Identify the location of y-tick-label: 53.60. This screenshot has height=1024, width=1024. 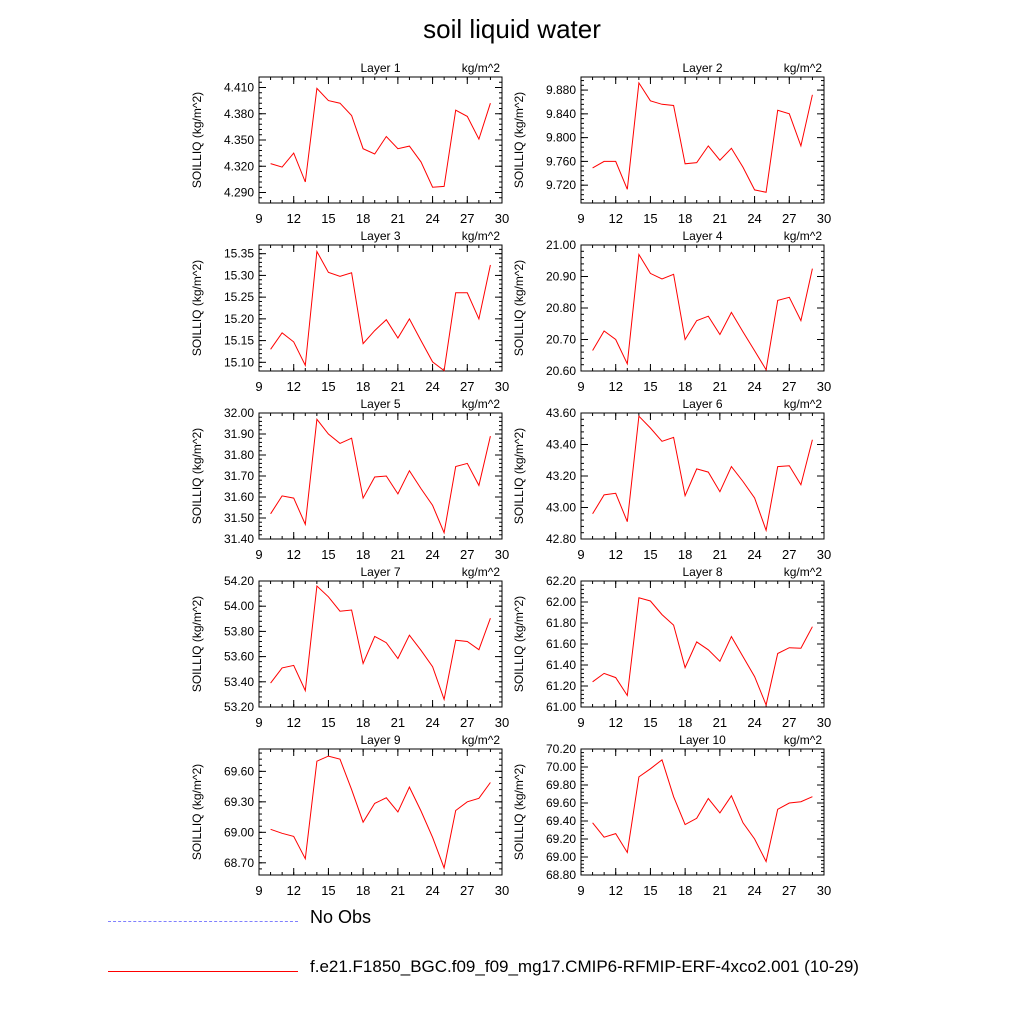
(239, 657).